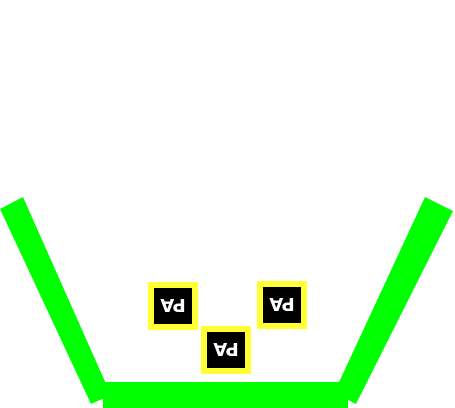 This screenshot has height=408, width=455. Describe the element at coordinates (225, 395) in the screenshot. I see `bin-floor` at that location.